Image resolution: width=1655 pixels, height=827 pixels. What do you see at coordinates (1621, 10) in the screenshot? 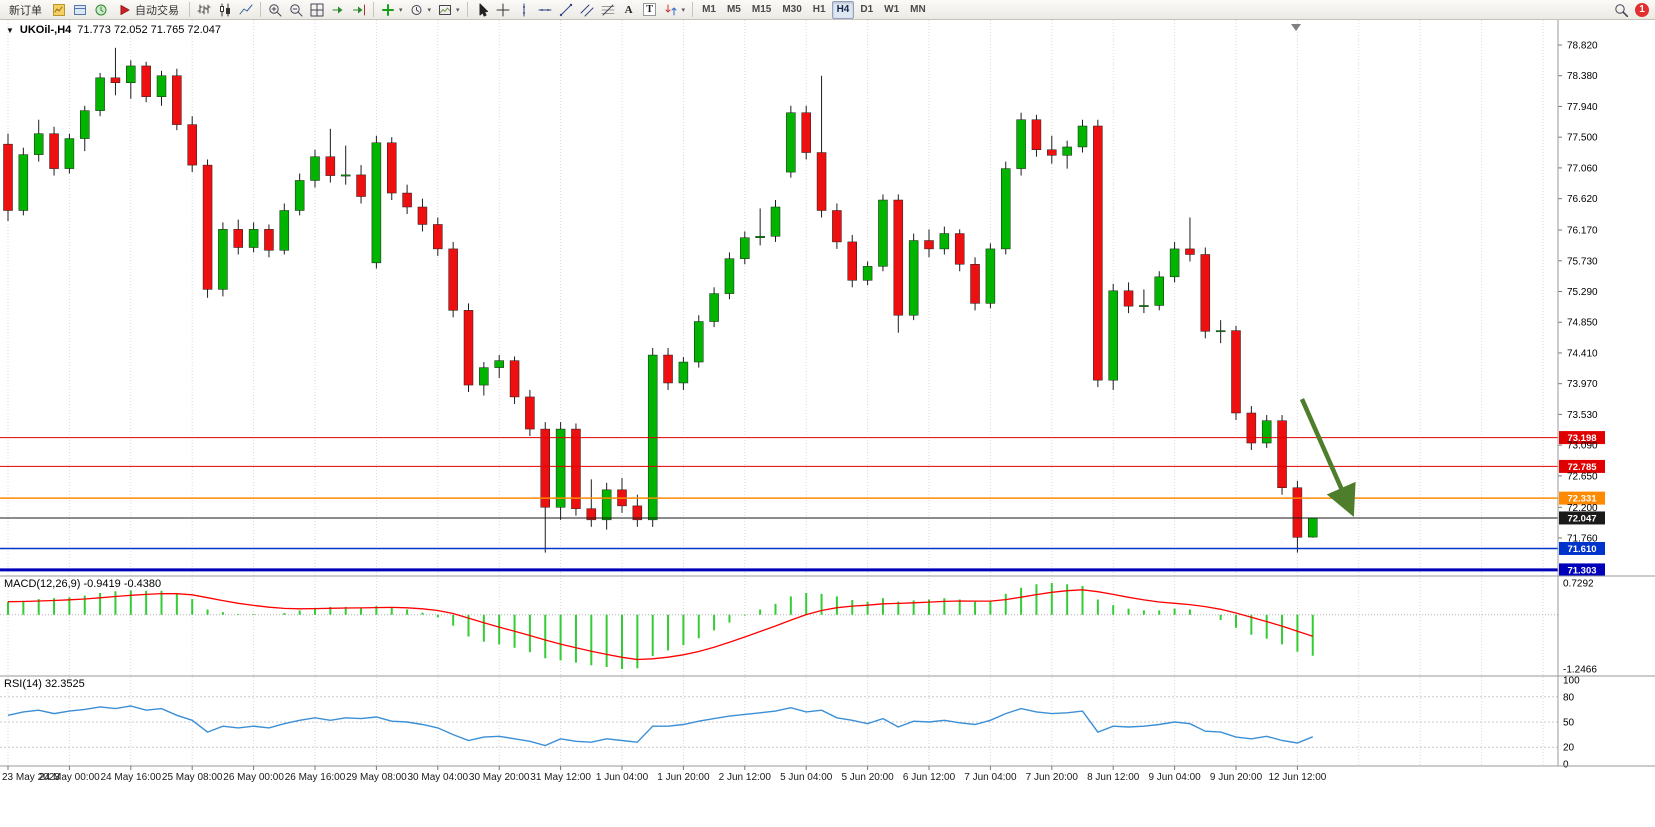
I see `search-button` at bounding box center [1621, 10].